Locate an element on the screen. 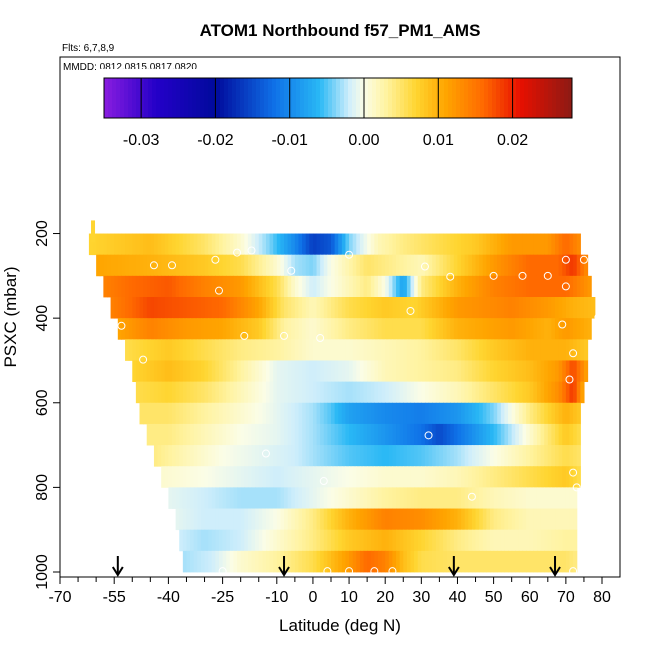 This screenshot has width=650, height=650. y-tick-label: 200 is located at coordinates (42, 233).